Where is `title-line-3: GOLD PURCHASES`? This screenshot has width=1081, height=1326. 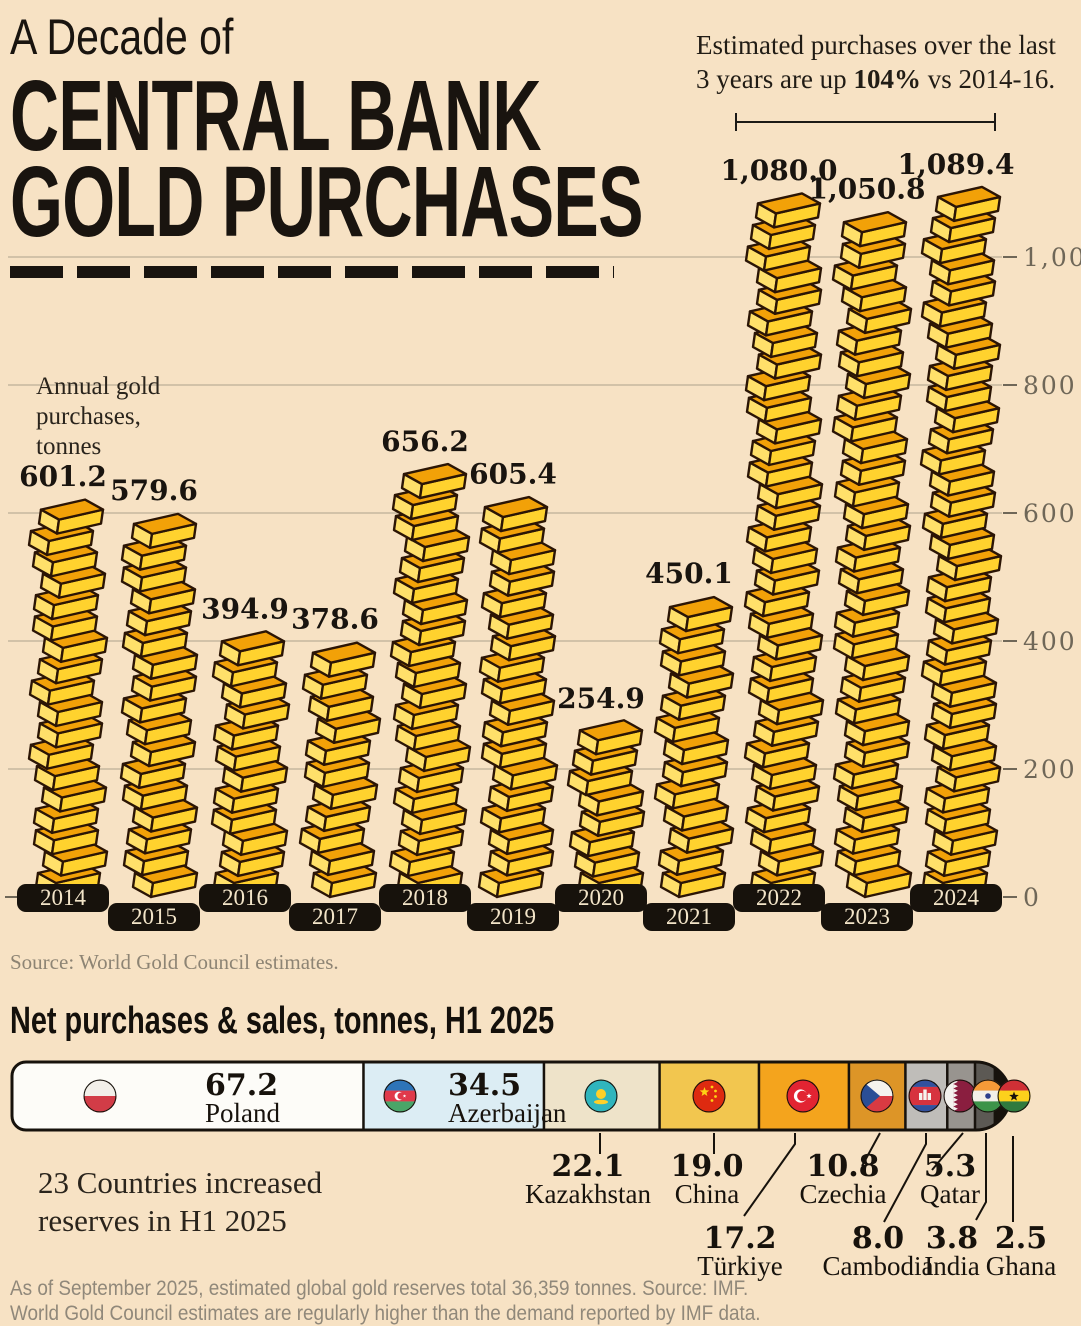 title-line-3: GOLD PURCHASES is located at coordinates (326, 202).